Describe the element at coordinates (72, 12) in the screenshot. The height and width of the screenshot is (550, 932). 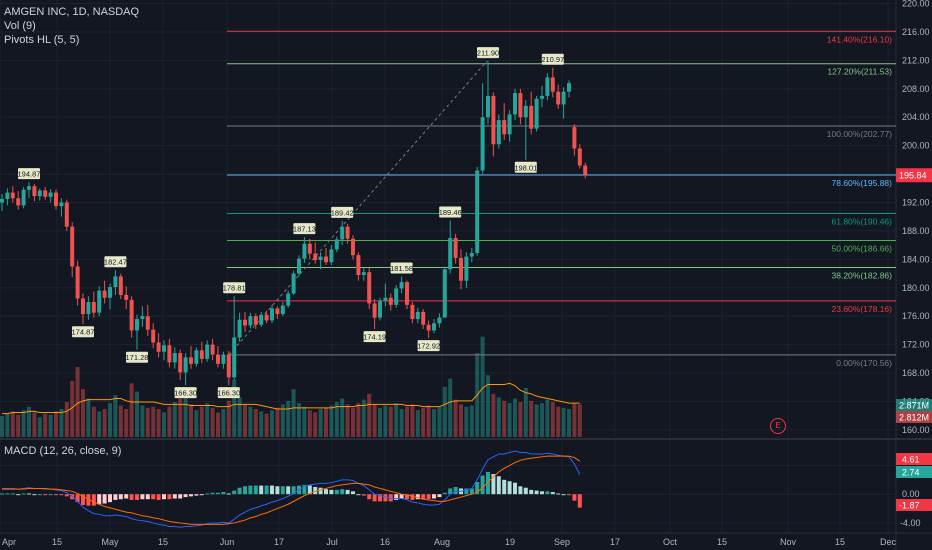
I see `symbol-legend: AMGEN INC, 1D, NASDAQ` at that location.